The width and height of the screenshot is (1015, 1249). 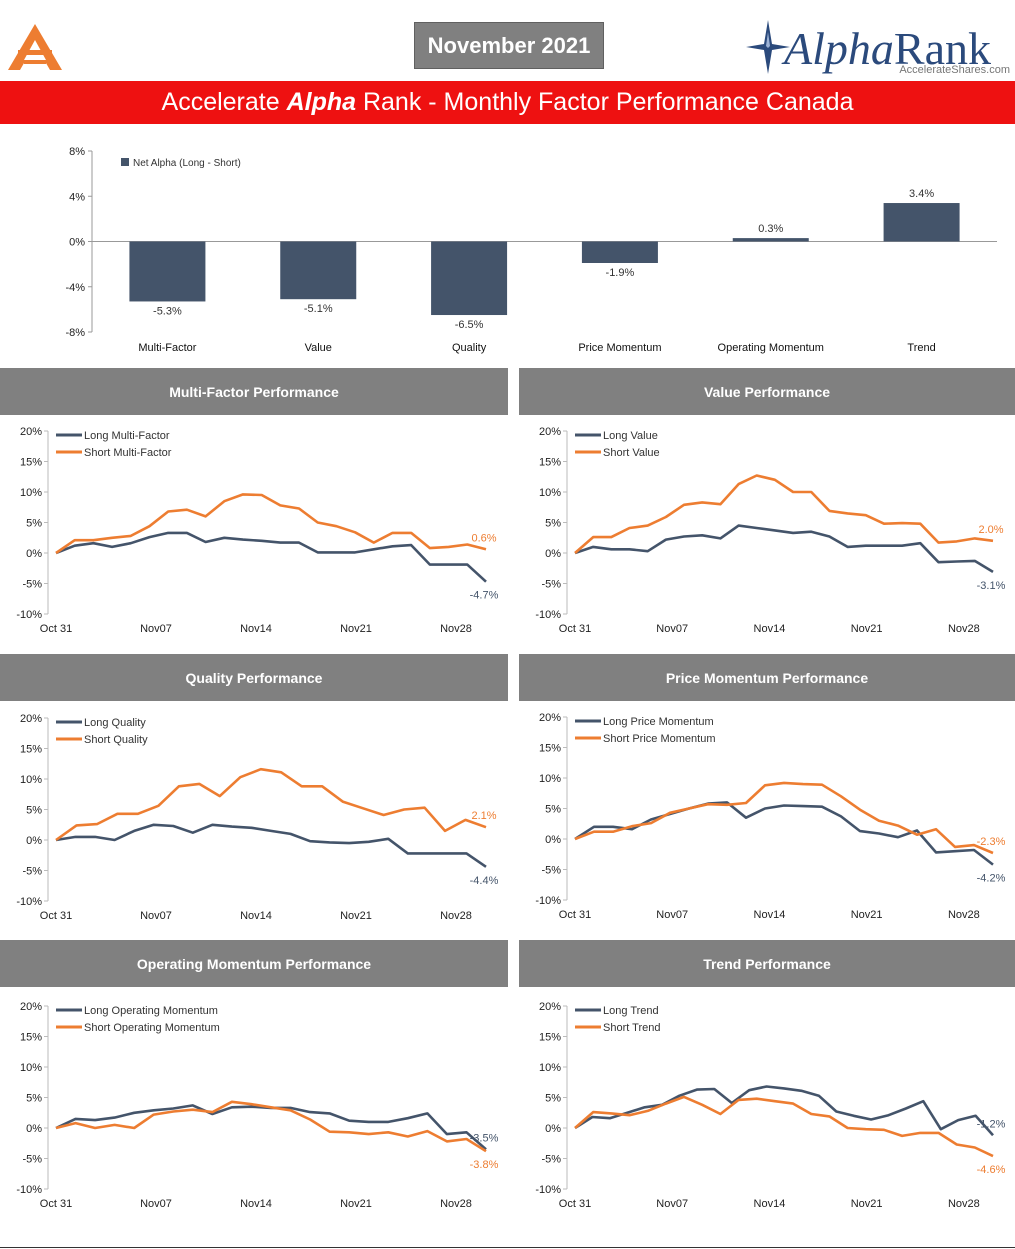 I want to click on category-label: Multi-Factor, so click(x=167, y=348).